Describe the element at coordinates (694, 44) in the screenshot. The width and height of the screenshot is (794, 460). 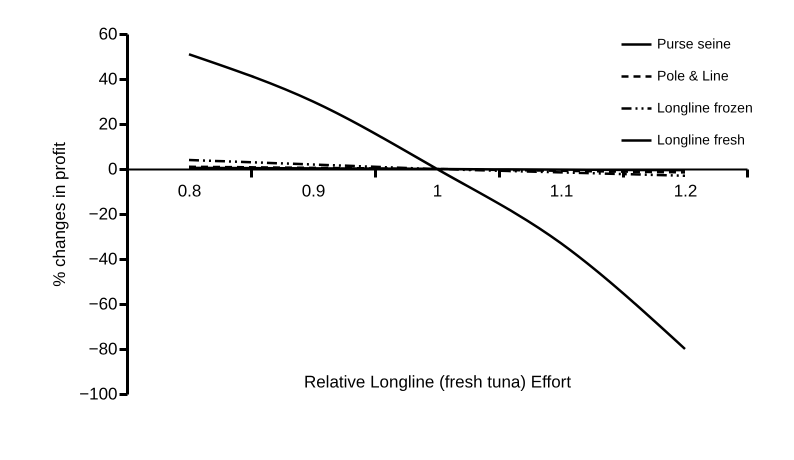
I see `legend-label: Purse seine` at that location.